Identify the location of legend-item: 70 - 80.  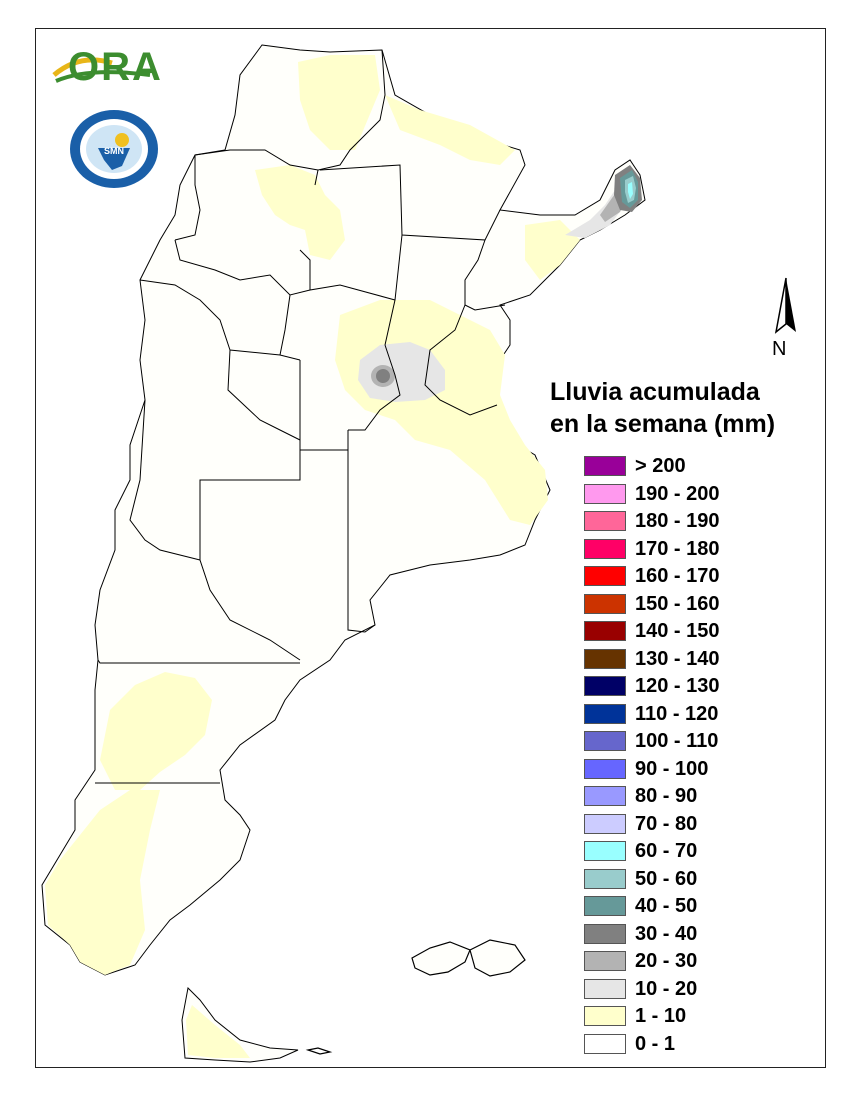
(694, 825).